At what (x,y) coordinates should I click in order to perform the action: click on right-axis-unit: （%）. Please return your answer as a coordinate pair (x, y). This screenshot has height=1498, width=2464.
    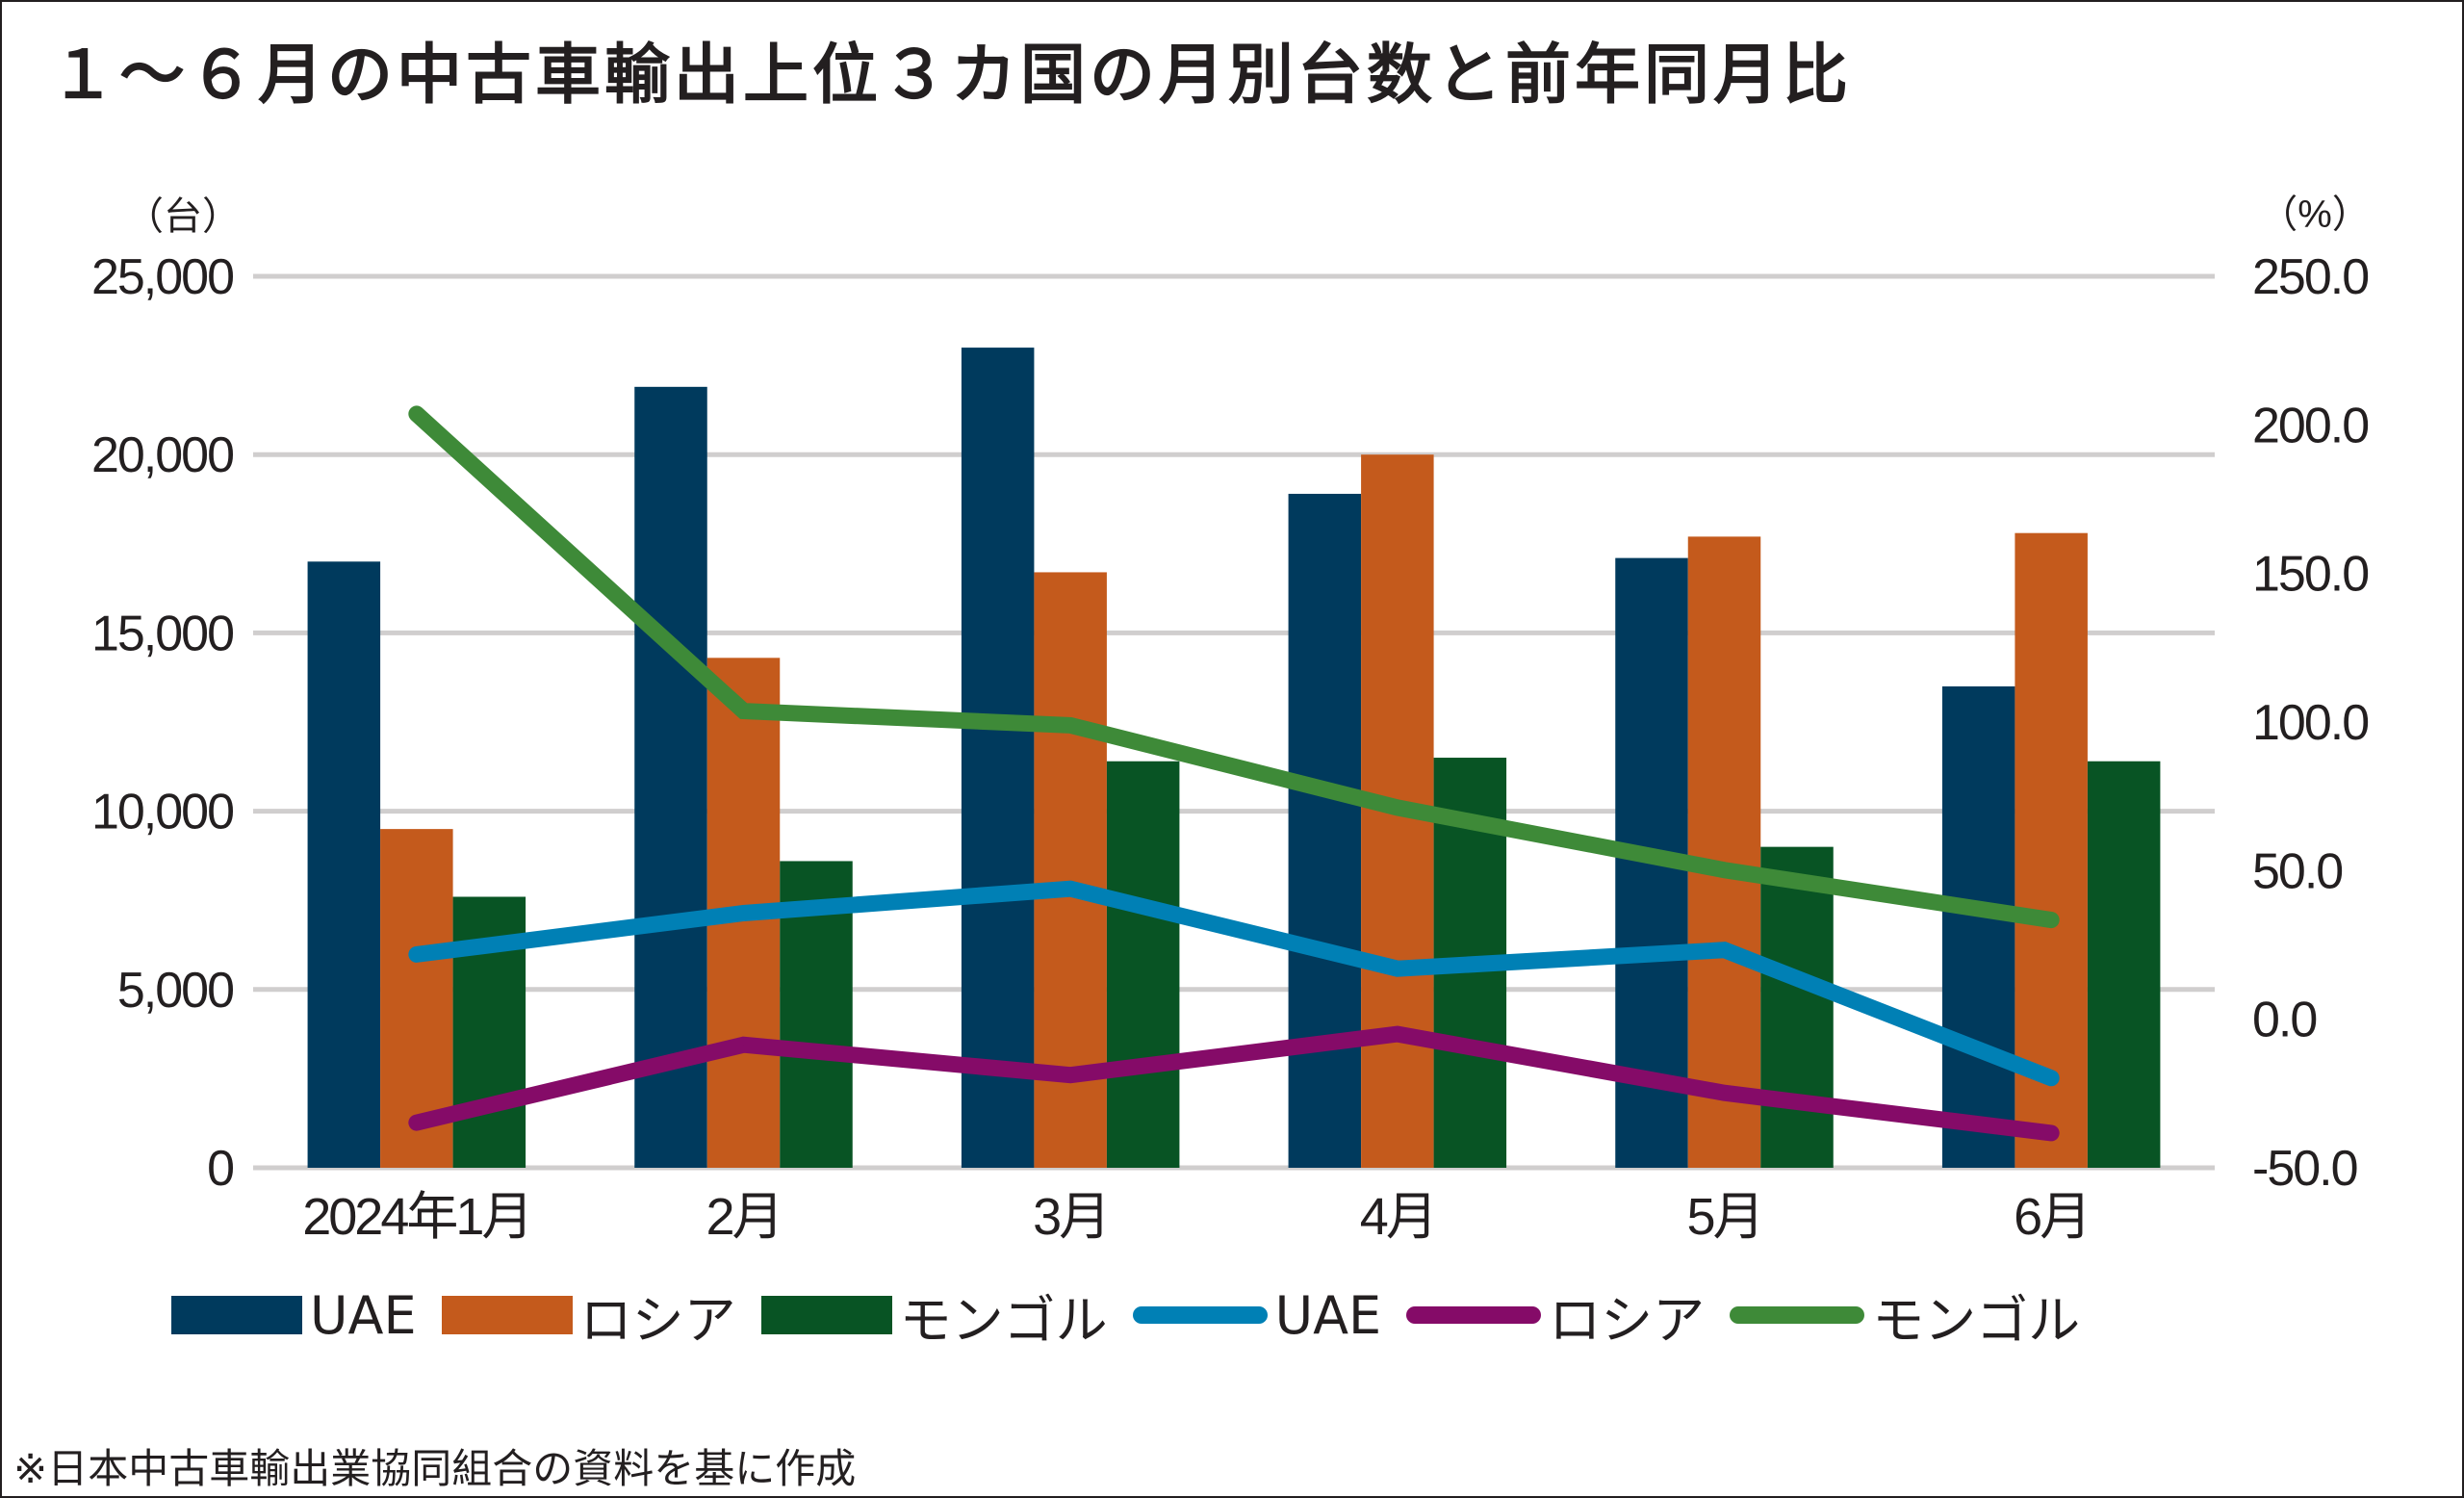
    Looking at the image, I should click on (2315, 215).